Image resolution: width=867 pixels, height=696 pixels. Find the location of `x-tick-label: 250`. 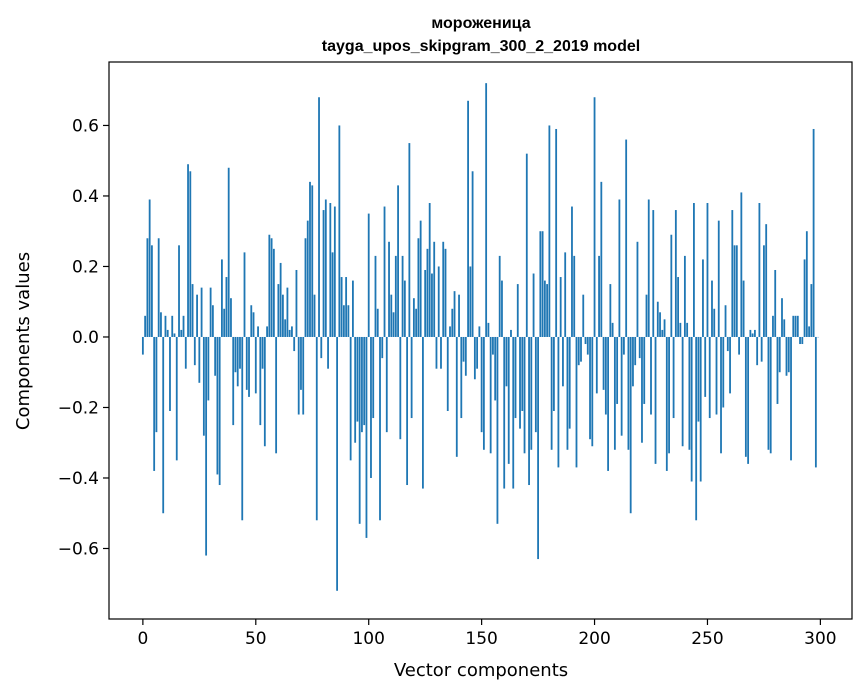

x-tick-label: 250 is located at coordinates (707, 639).